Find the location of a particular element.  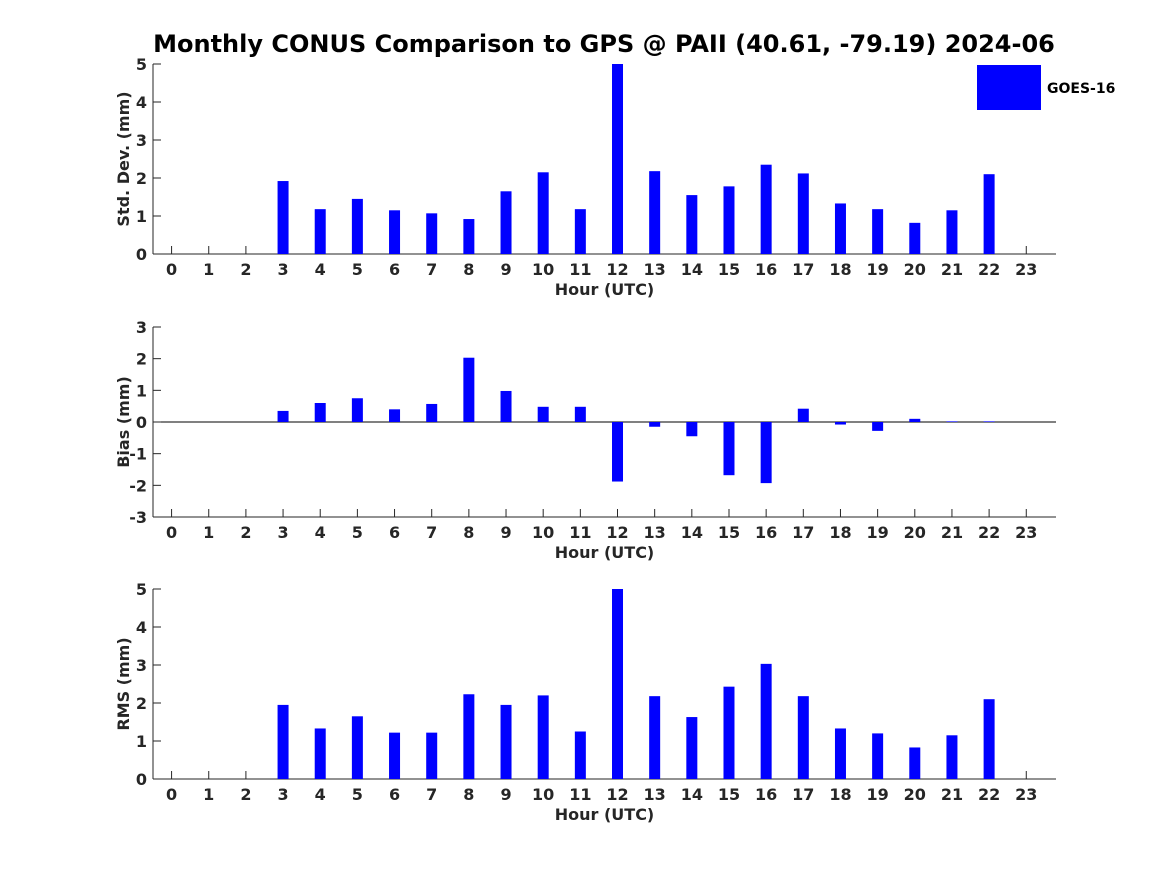

y-axis-label: Std. Dev. (mm) is located at coordinates (123, 158).